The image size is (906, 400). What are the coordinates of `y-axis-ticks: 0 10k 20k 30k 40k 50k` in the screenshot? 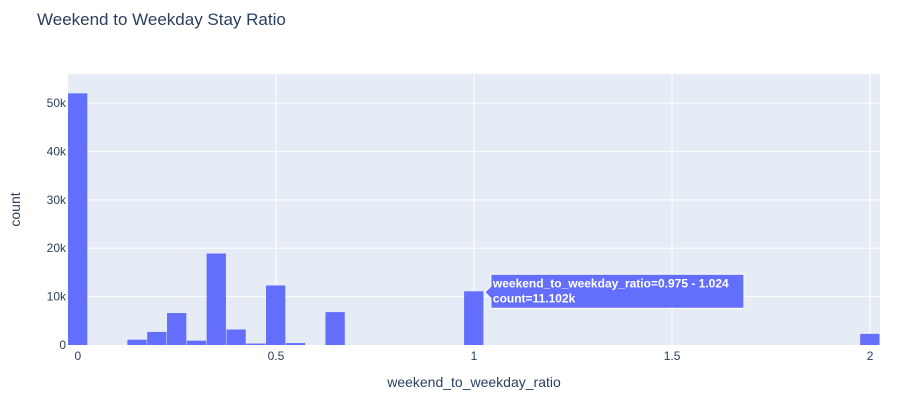 It's located at (57, 224).